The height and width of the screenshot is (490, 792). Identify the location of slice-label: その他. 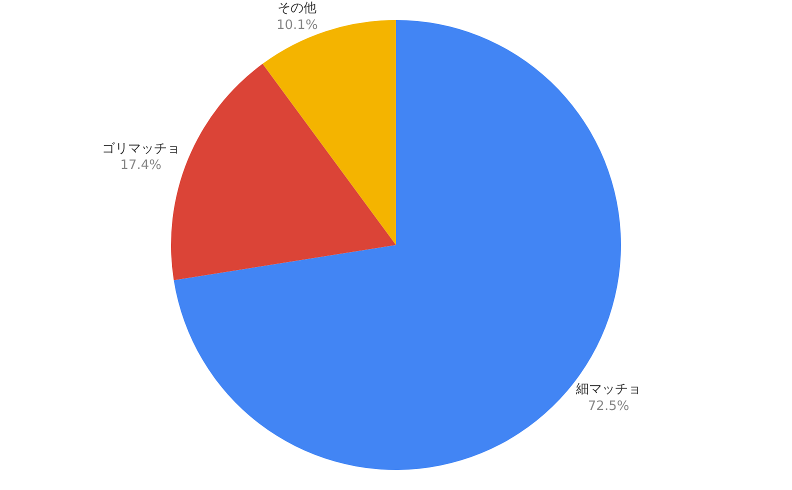
(297, 8).